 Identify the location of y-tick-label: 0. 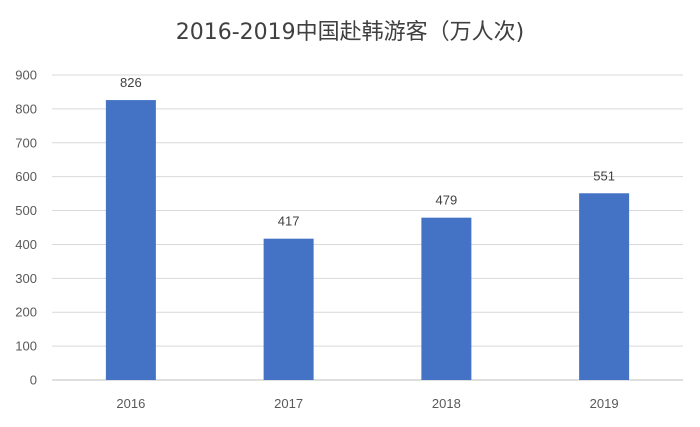
(33, 380).